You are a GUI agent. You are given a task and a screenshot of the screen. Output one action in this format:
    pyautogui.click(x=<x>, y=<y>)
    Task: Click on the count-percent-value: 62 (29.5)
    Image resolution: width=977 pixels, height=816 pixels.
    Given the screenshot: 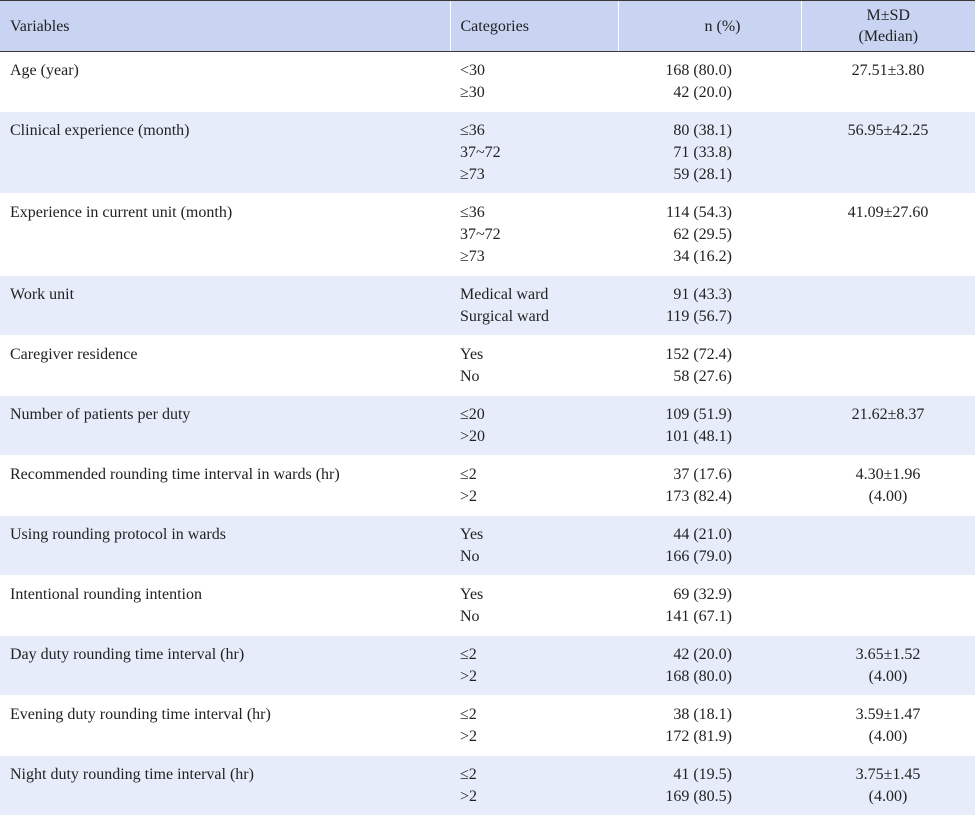 What is the action you would take?
    pyautogui.click(x=702, y=234)
    